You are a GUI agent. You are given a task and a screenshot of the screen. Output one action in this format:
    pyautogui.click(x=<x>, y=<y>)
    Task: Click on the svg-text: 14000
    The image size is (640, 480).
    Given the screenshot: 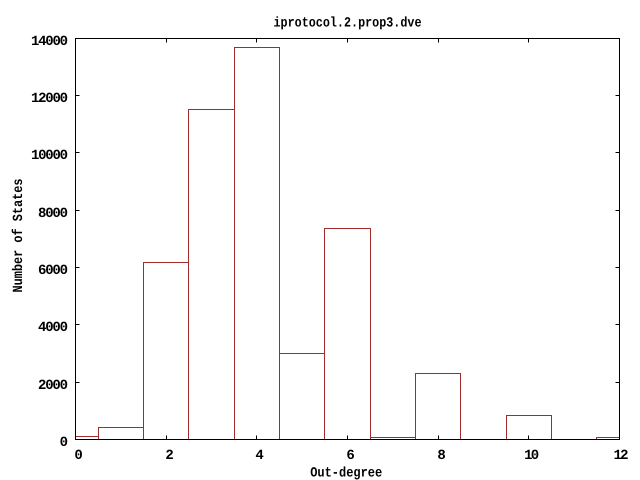 What is the action you would take?
    pyautogui.click(x=49, y=42)
    